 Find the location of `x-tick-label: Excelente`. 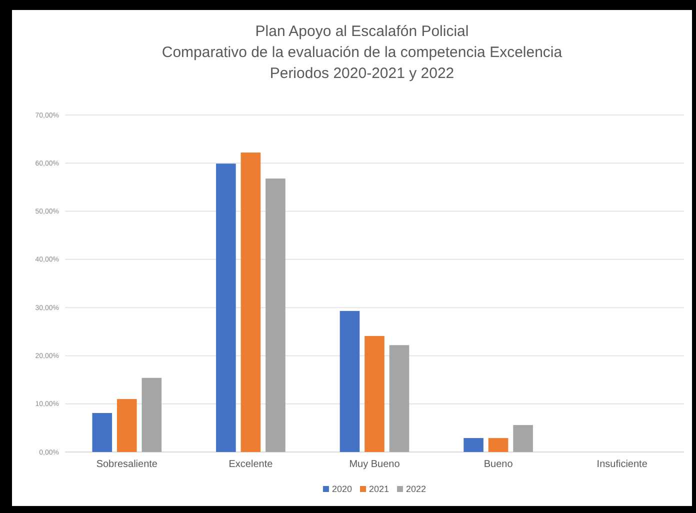

x-tick-label: Excelente is located at coordinates (251, 464).